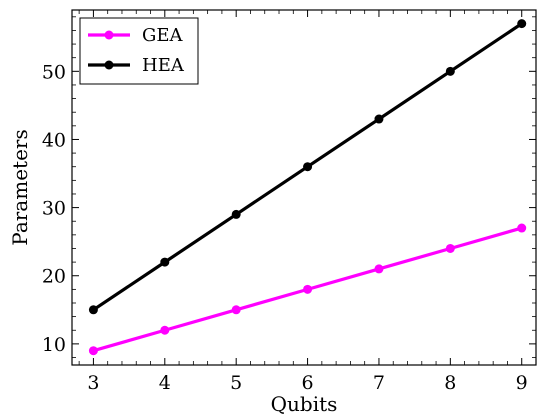 This screenshot has height=416, width=539. What do you see at coordinates (20, 187) in the screenshot?
I see `y-axis-label: Parameters` at bounding box center [20, 187].